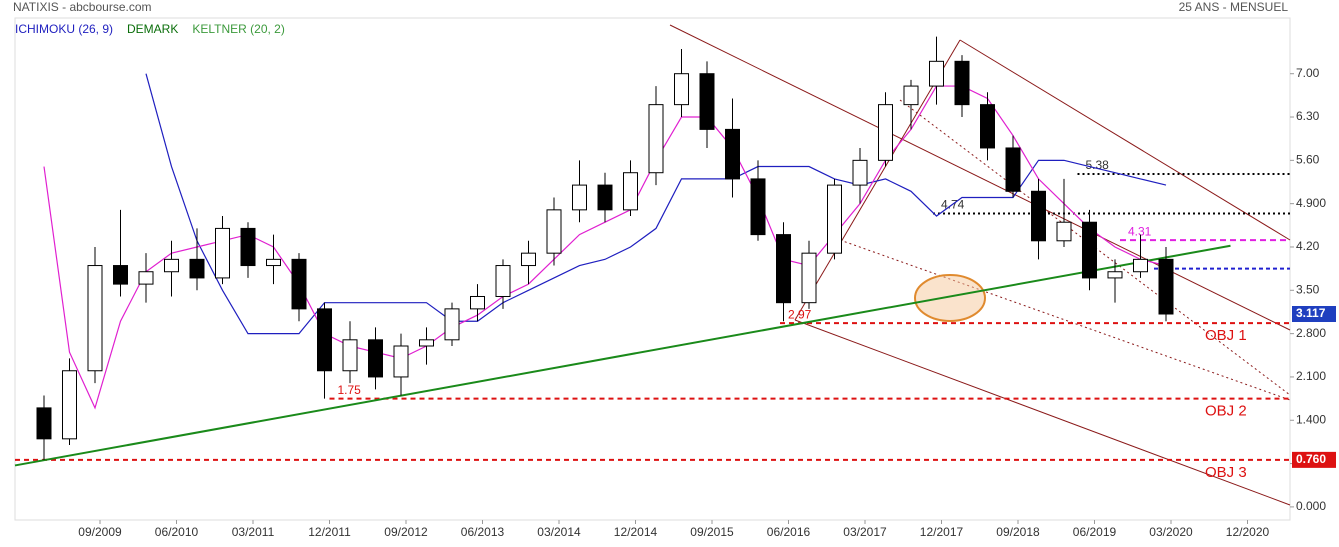 This screenshot has width=1339, height=547. I want to click on x-tick-label: 09/2012, so click(406, 532).